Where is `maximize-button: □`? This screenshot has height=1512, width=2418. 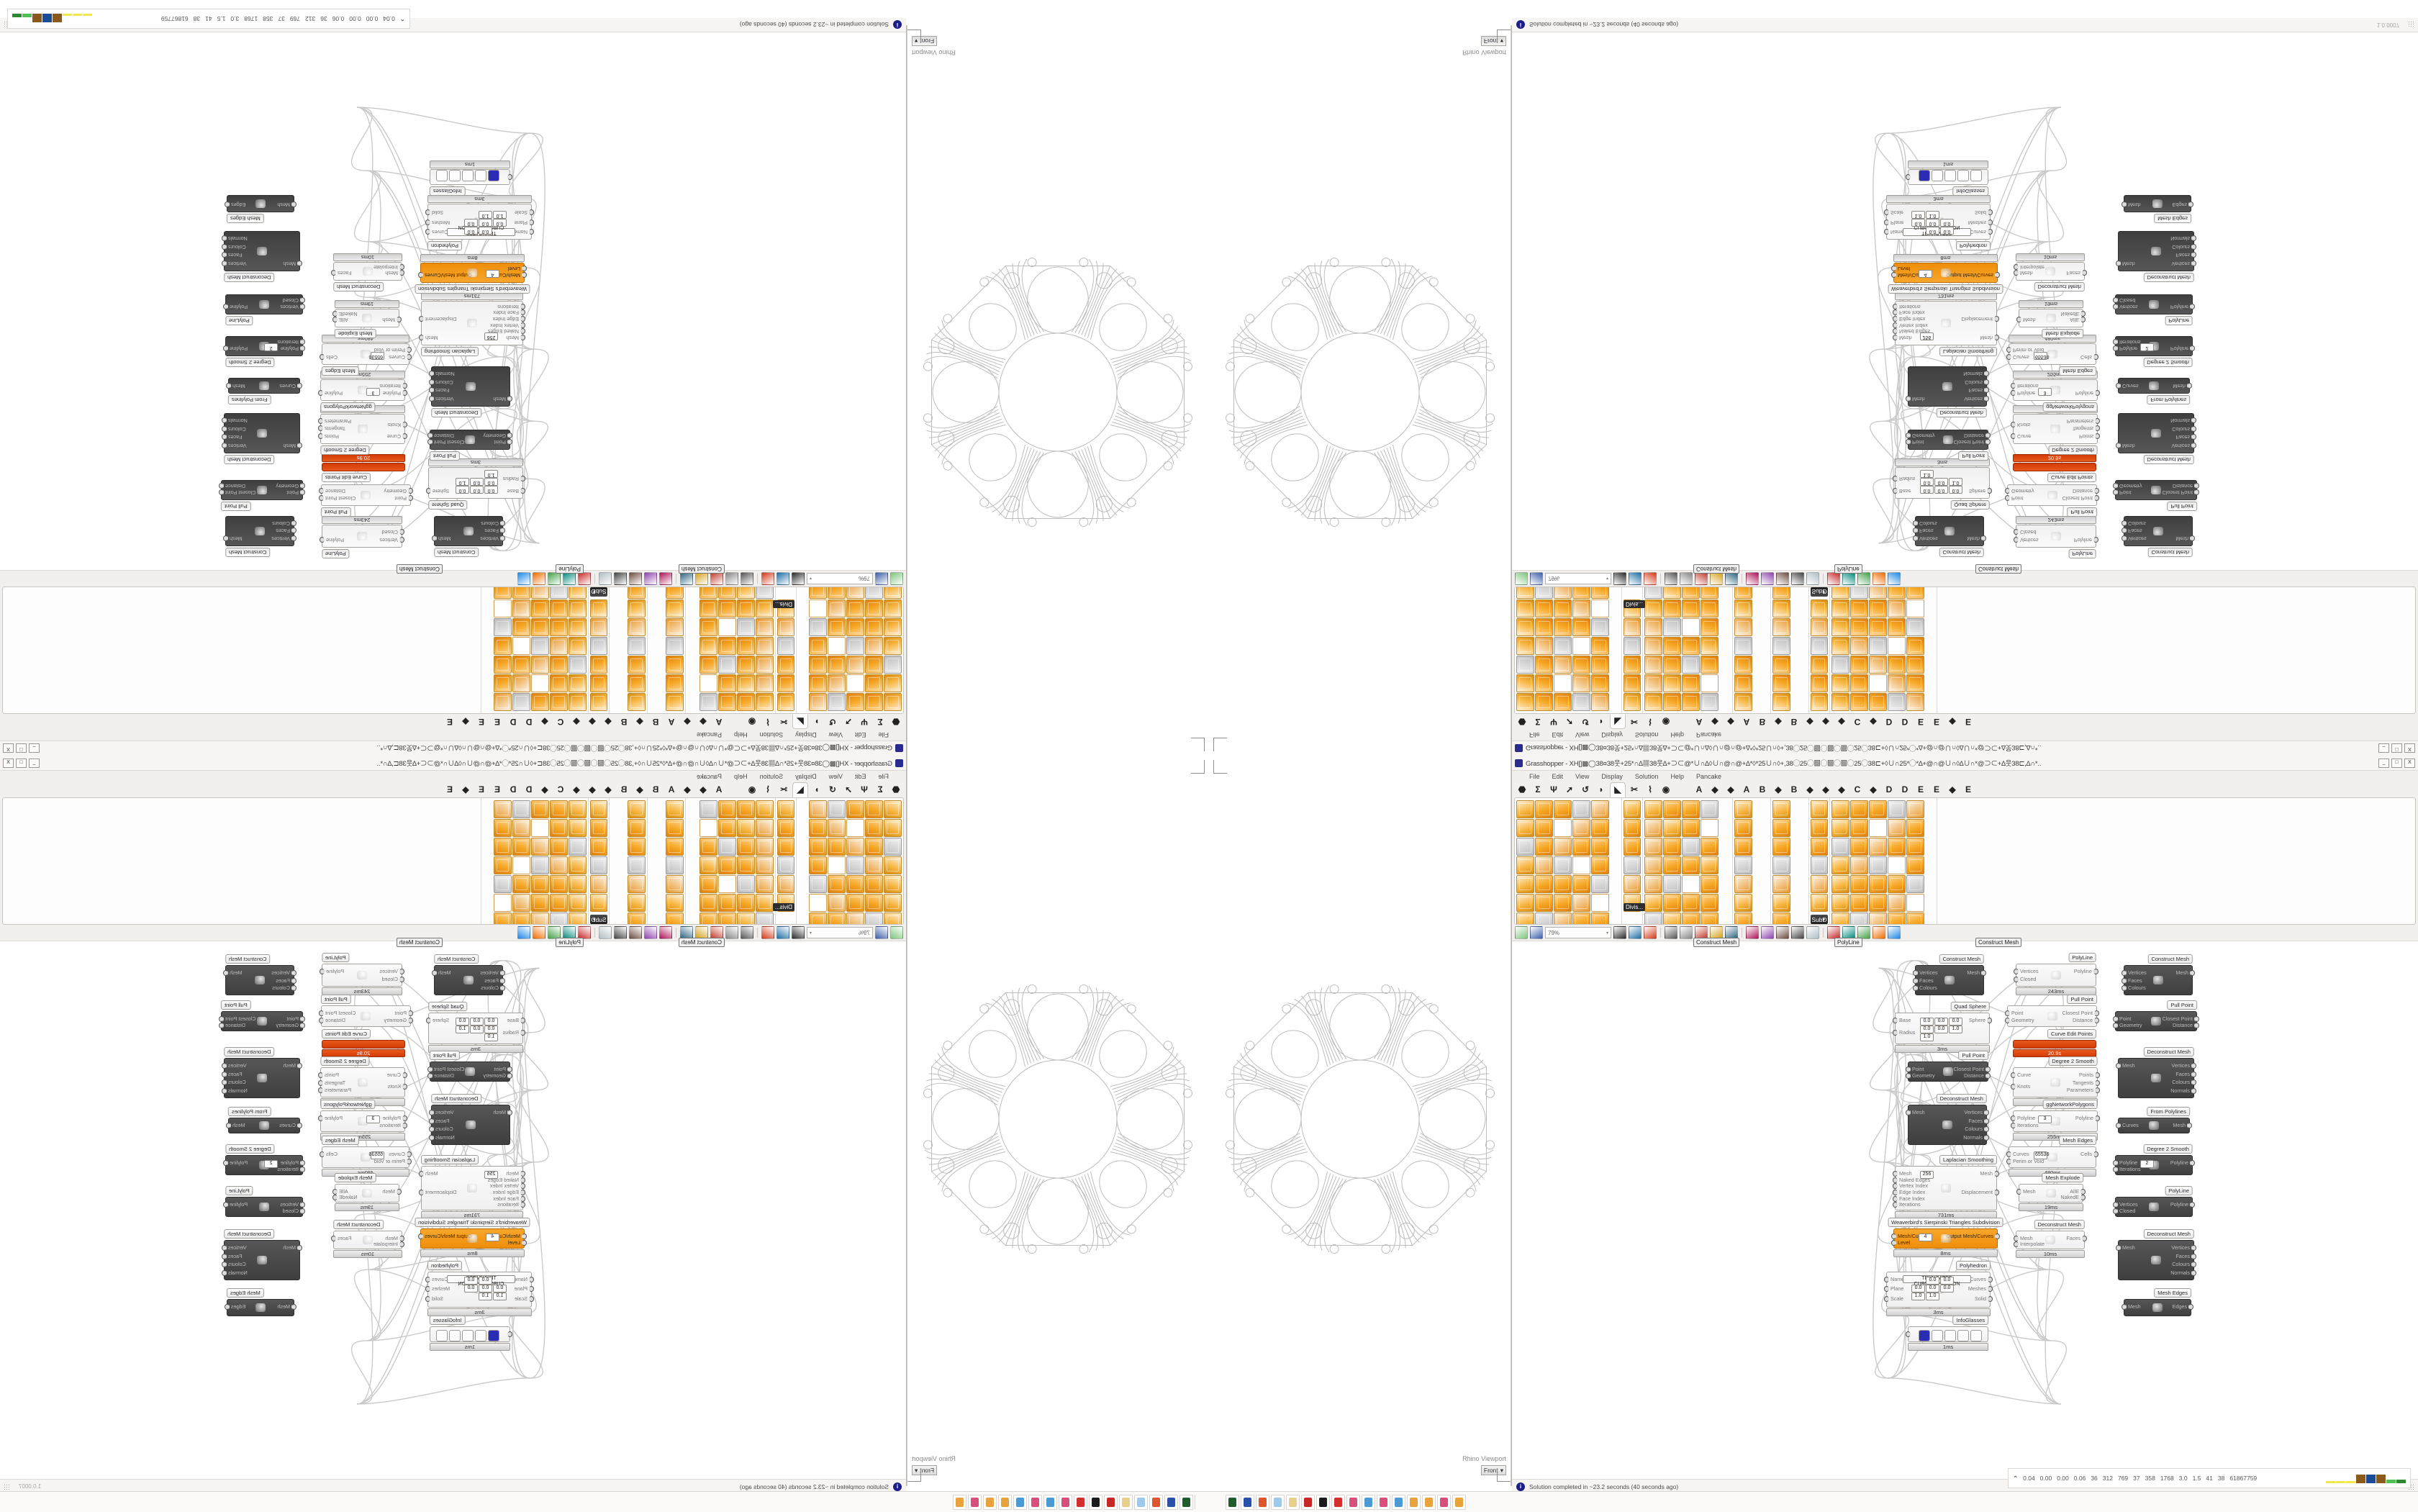 maximize-button: □ is located at coordinates (2396, 763).